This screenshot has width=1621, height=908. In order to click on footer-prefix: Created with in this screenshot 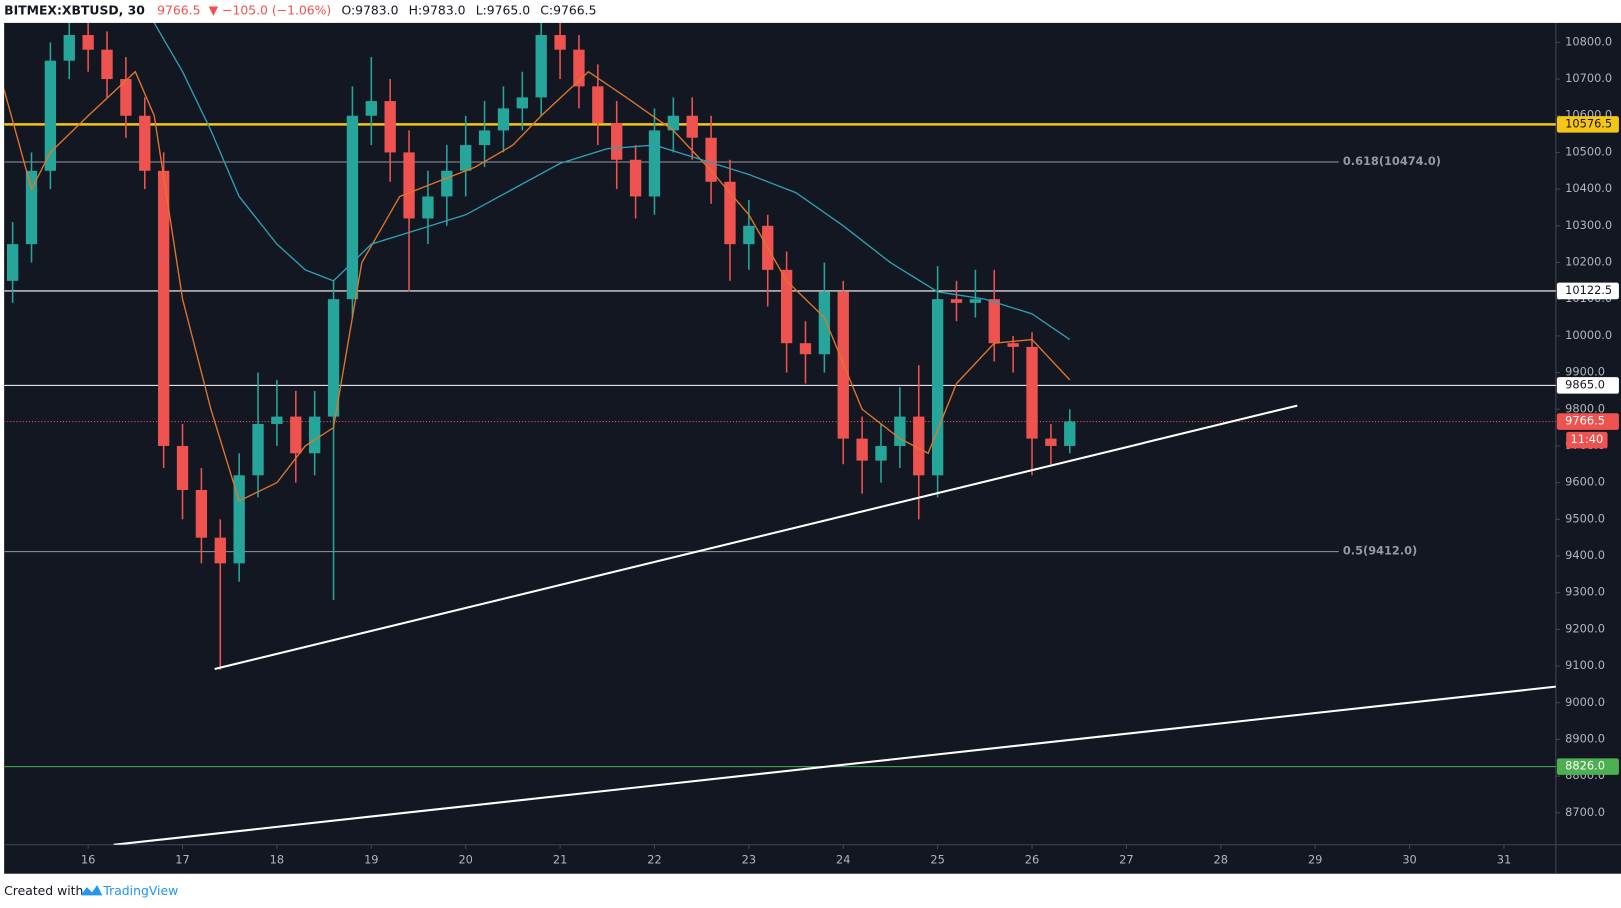, I will do `click(43, 890)`.